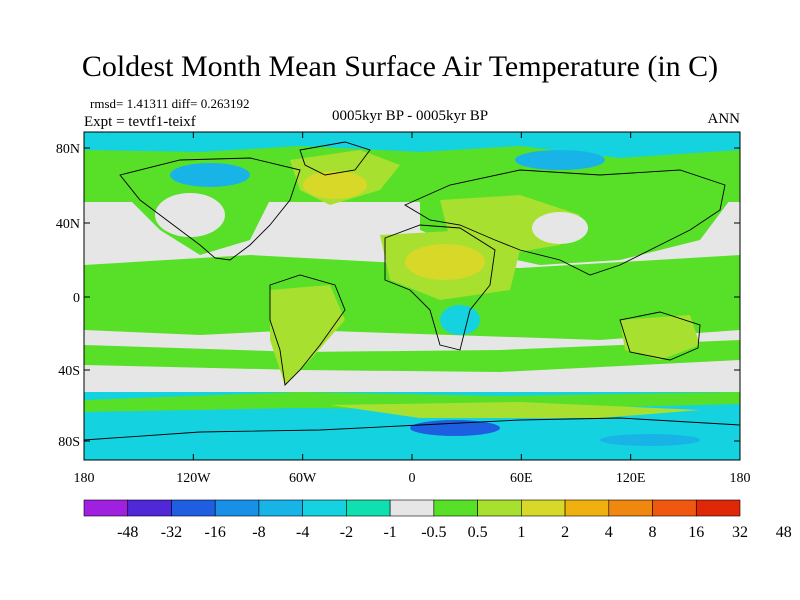  What do you see at coordinates (653, 532) in the screenshot?
I see `colorbar-label: 8` at bounding box center [653, 532].